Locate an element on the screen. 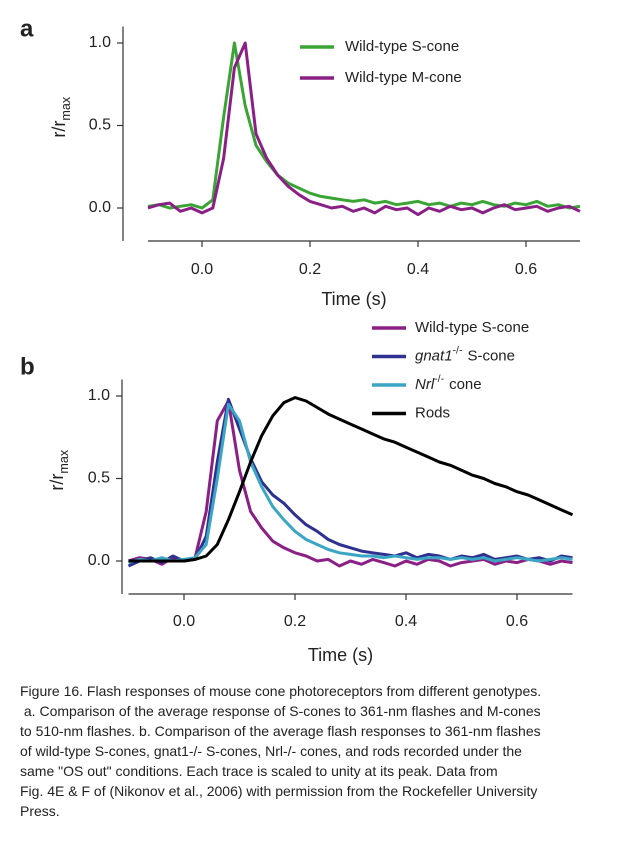  legend-label: Nrl-/- cone is located at coordinates (448, 383).